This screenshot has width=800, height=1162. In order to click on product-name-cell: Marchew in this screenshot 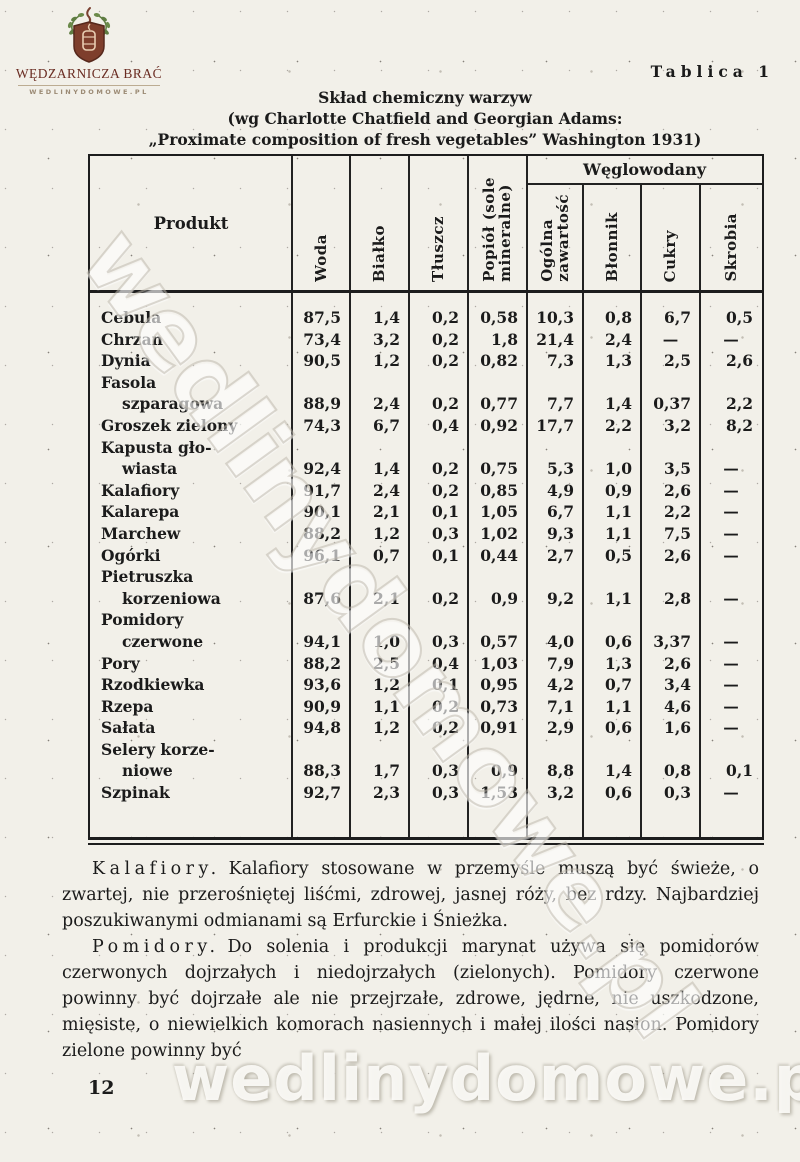, I will do `click(141, 533)`.